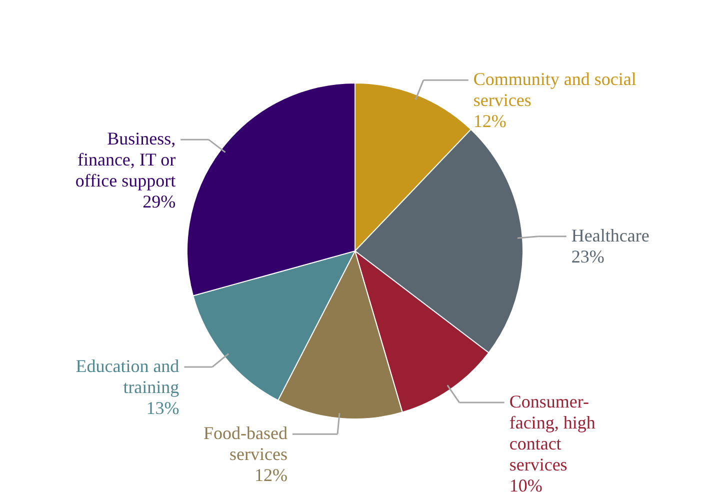 The image size is (710, 502). Describe the element at coordinates (125, 159) in the screenshot. I see `slice-label: Business, finance, IT or office support` at that location.